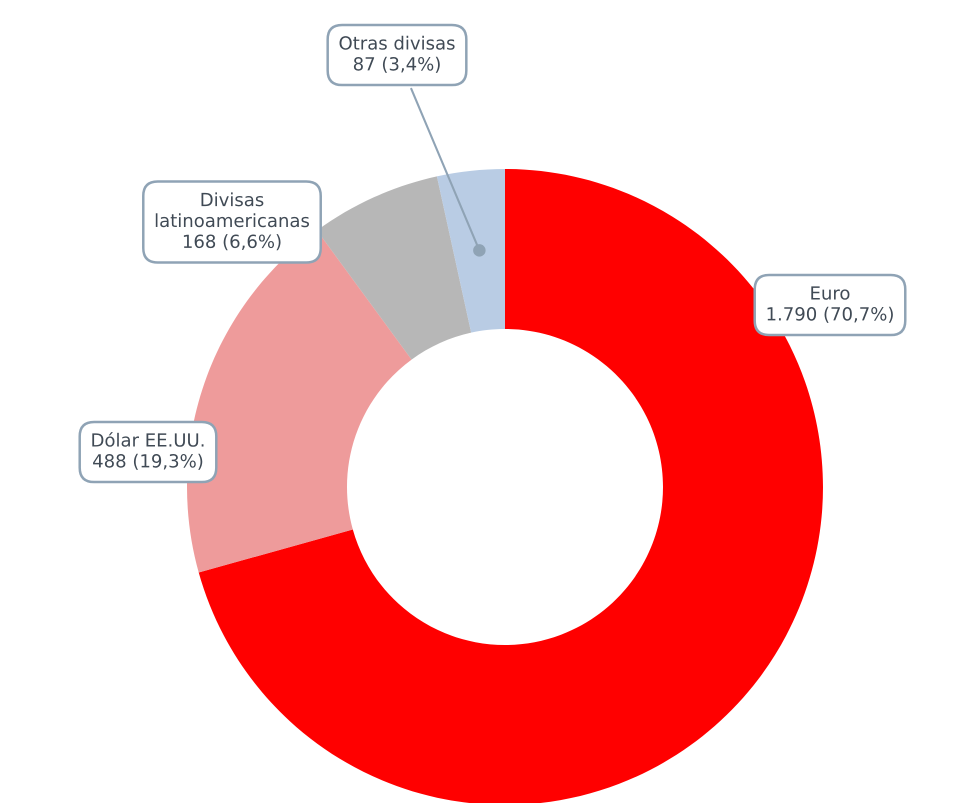 The width and height of the screenshot is (967, 803). What do you see at coordinates (830, 293) in the screenshot?
I see `slice-label: Euro` at bounding box center [830, 293].